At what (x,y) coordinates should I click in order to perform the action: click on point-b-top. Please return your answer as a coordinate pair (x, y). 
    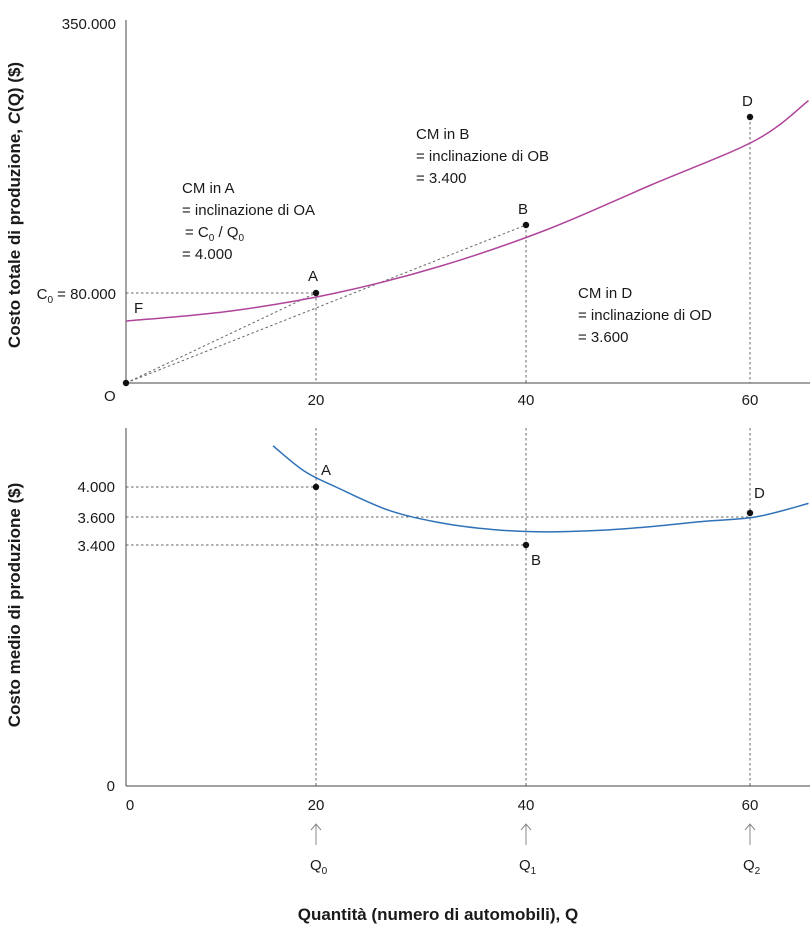
    Looking at the image, I should click on (526, 225).